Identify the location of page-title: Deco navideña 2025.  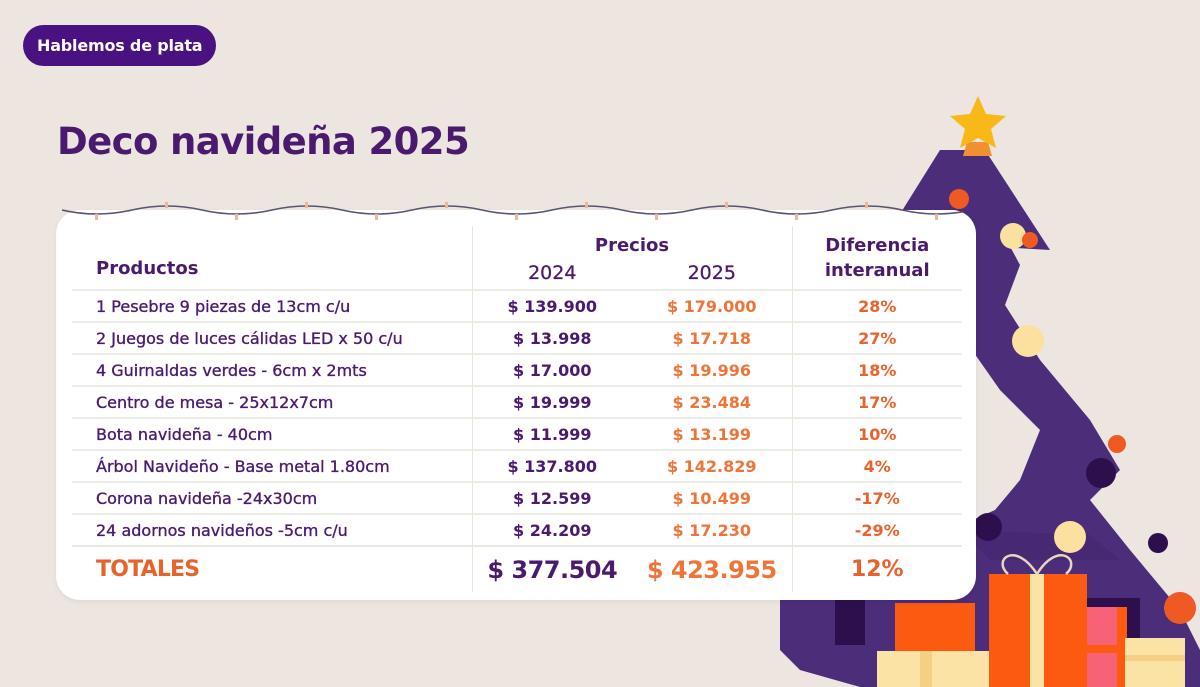
(263, 141).